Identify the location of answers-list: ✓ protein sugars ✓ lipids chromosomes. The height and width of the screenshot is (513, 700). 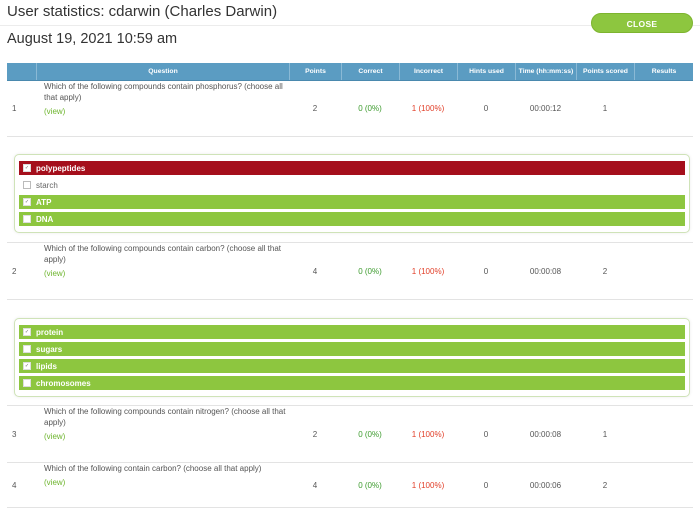
(352, 357).